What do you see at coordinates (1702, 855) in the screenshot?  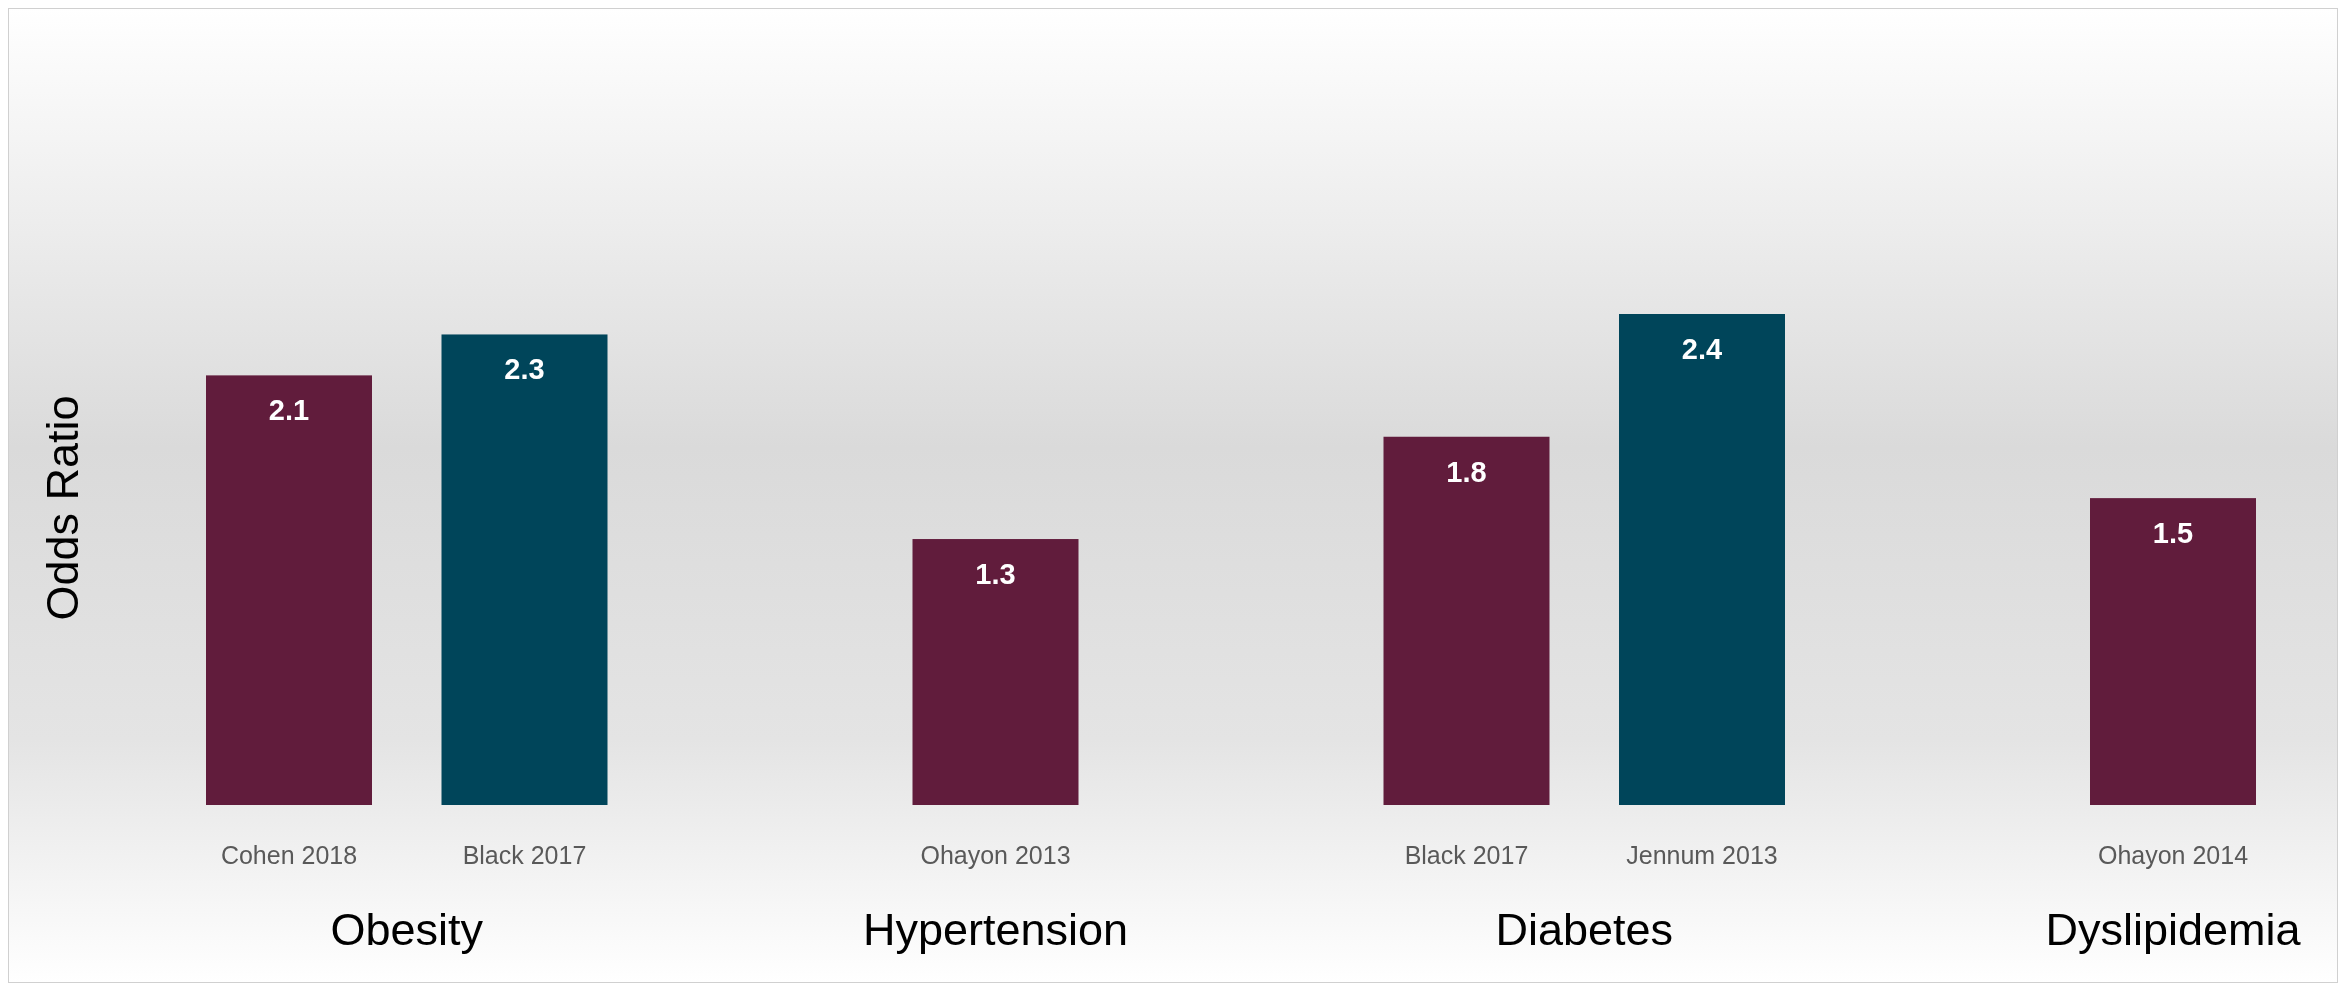 I see `x-tick-label: Jennum 2013` at bounding box center [1702, 855].